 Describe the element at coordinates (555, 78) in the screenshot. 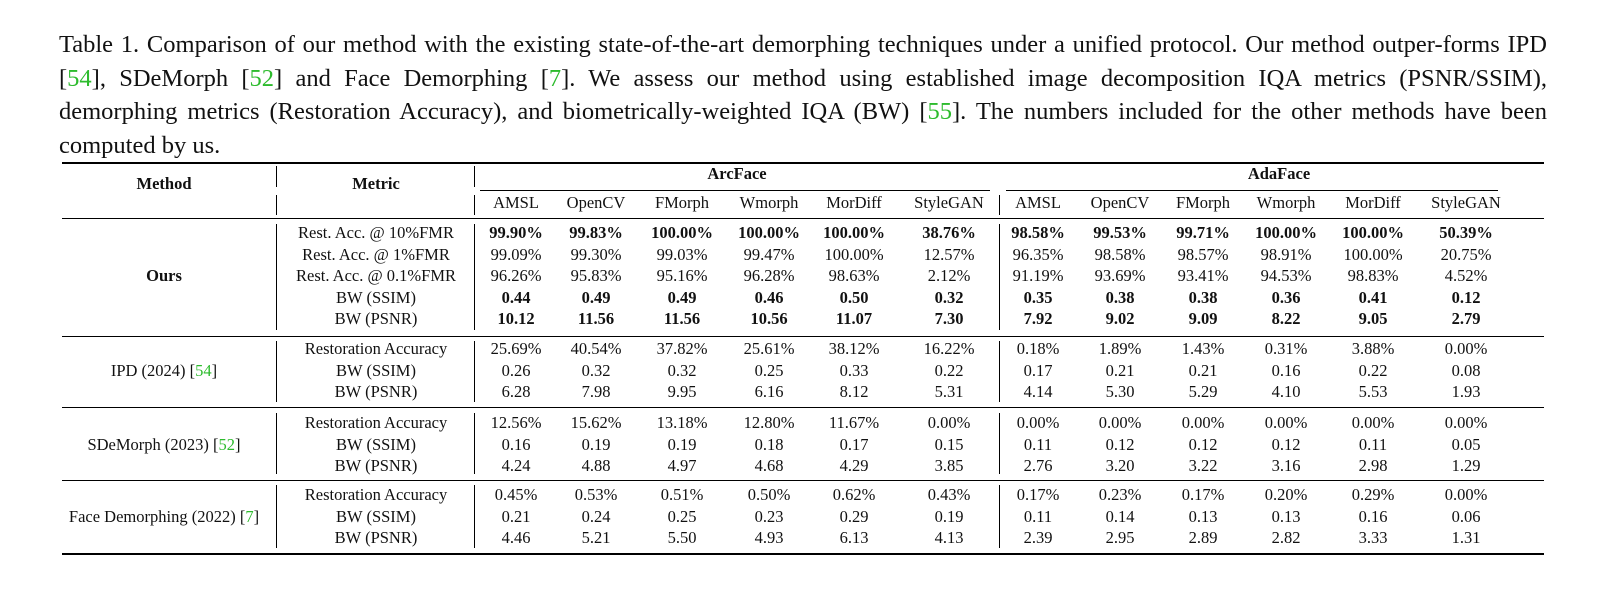

I see `caption-ref-face-demorphing: 7` at that location.